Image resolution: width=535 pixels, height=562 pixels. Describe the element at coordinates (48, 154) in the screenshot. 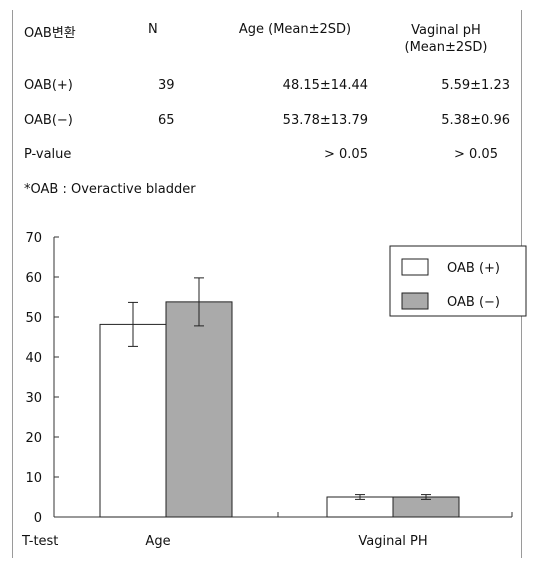

I see `pvalue-label: P-value` at that location.